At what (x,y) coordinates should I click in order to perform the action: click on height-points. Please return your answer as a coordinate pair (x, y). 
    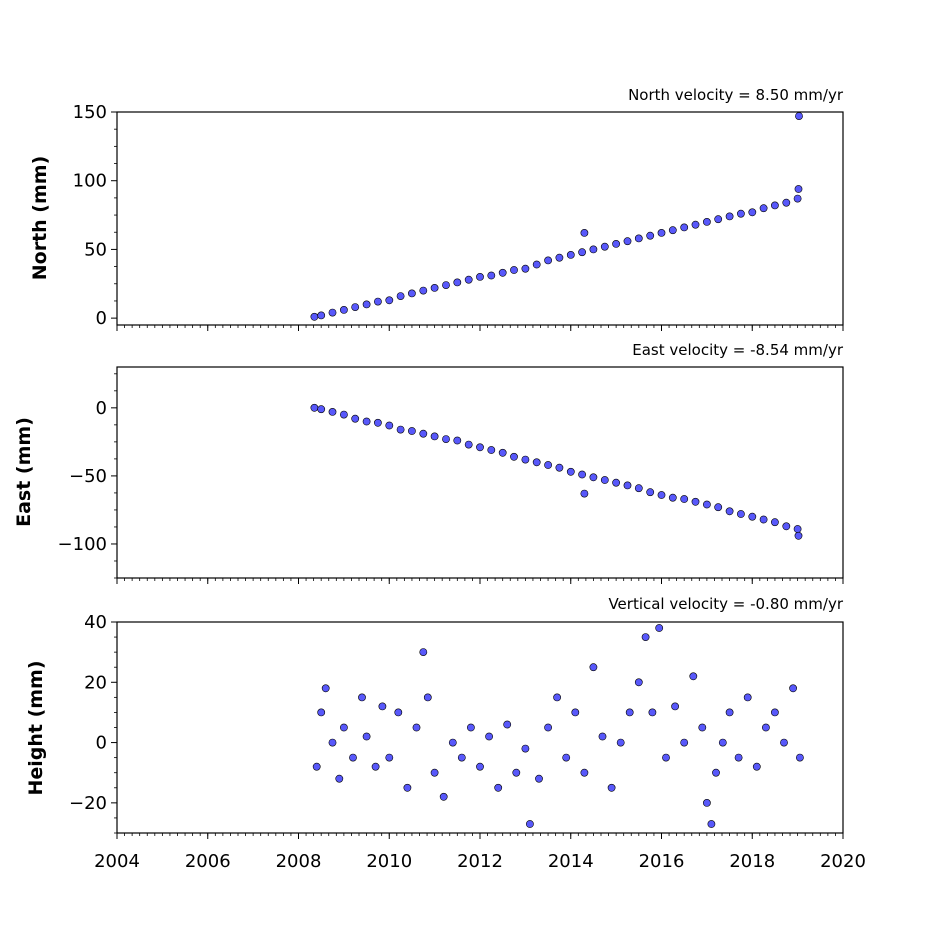
    Looking at the image, I should click on (558, 726).